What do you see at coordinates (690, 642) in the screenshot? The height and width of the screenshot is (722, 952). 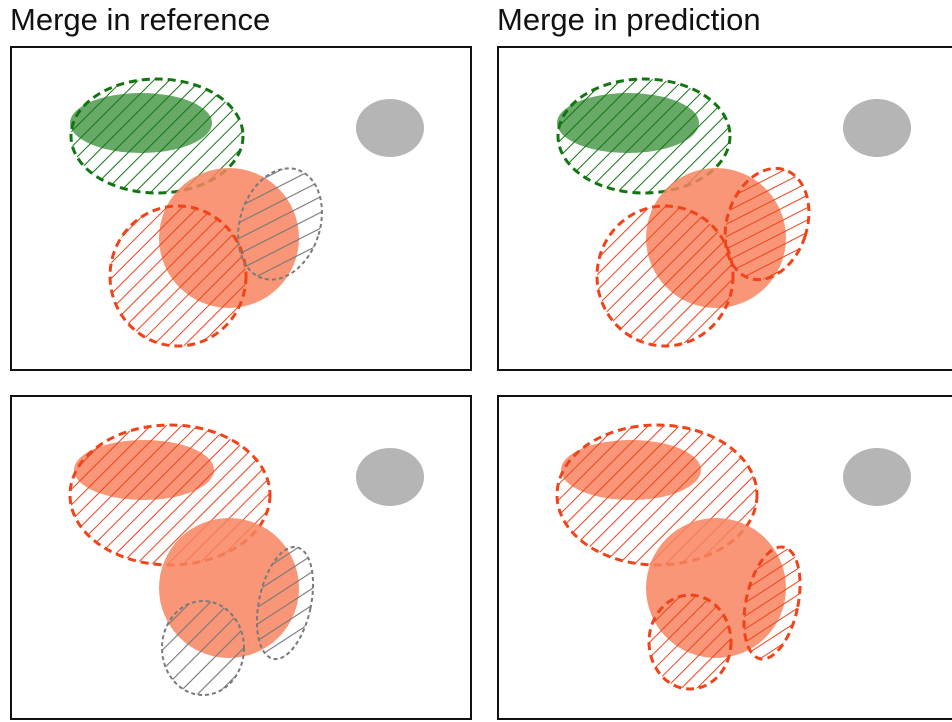 I see `red-hatched-region-bottom` at bounding box center [690, 642].